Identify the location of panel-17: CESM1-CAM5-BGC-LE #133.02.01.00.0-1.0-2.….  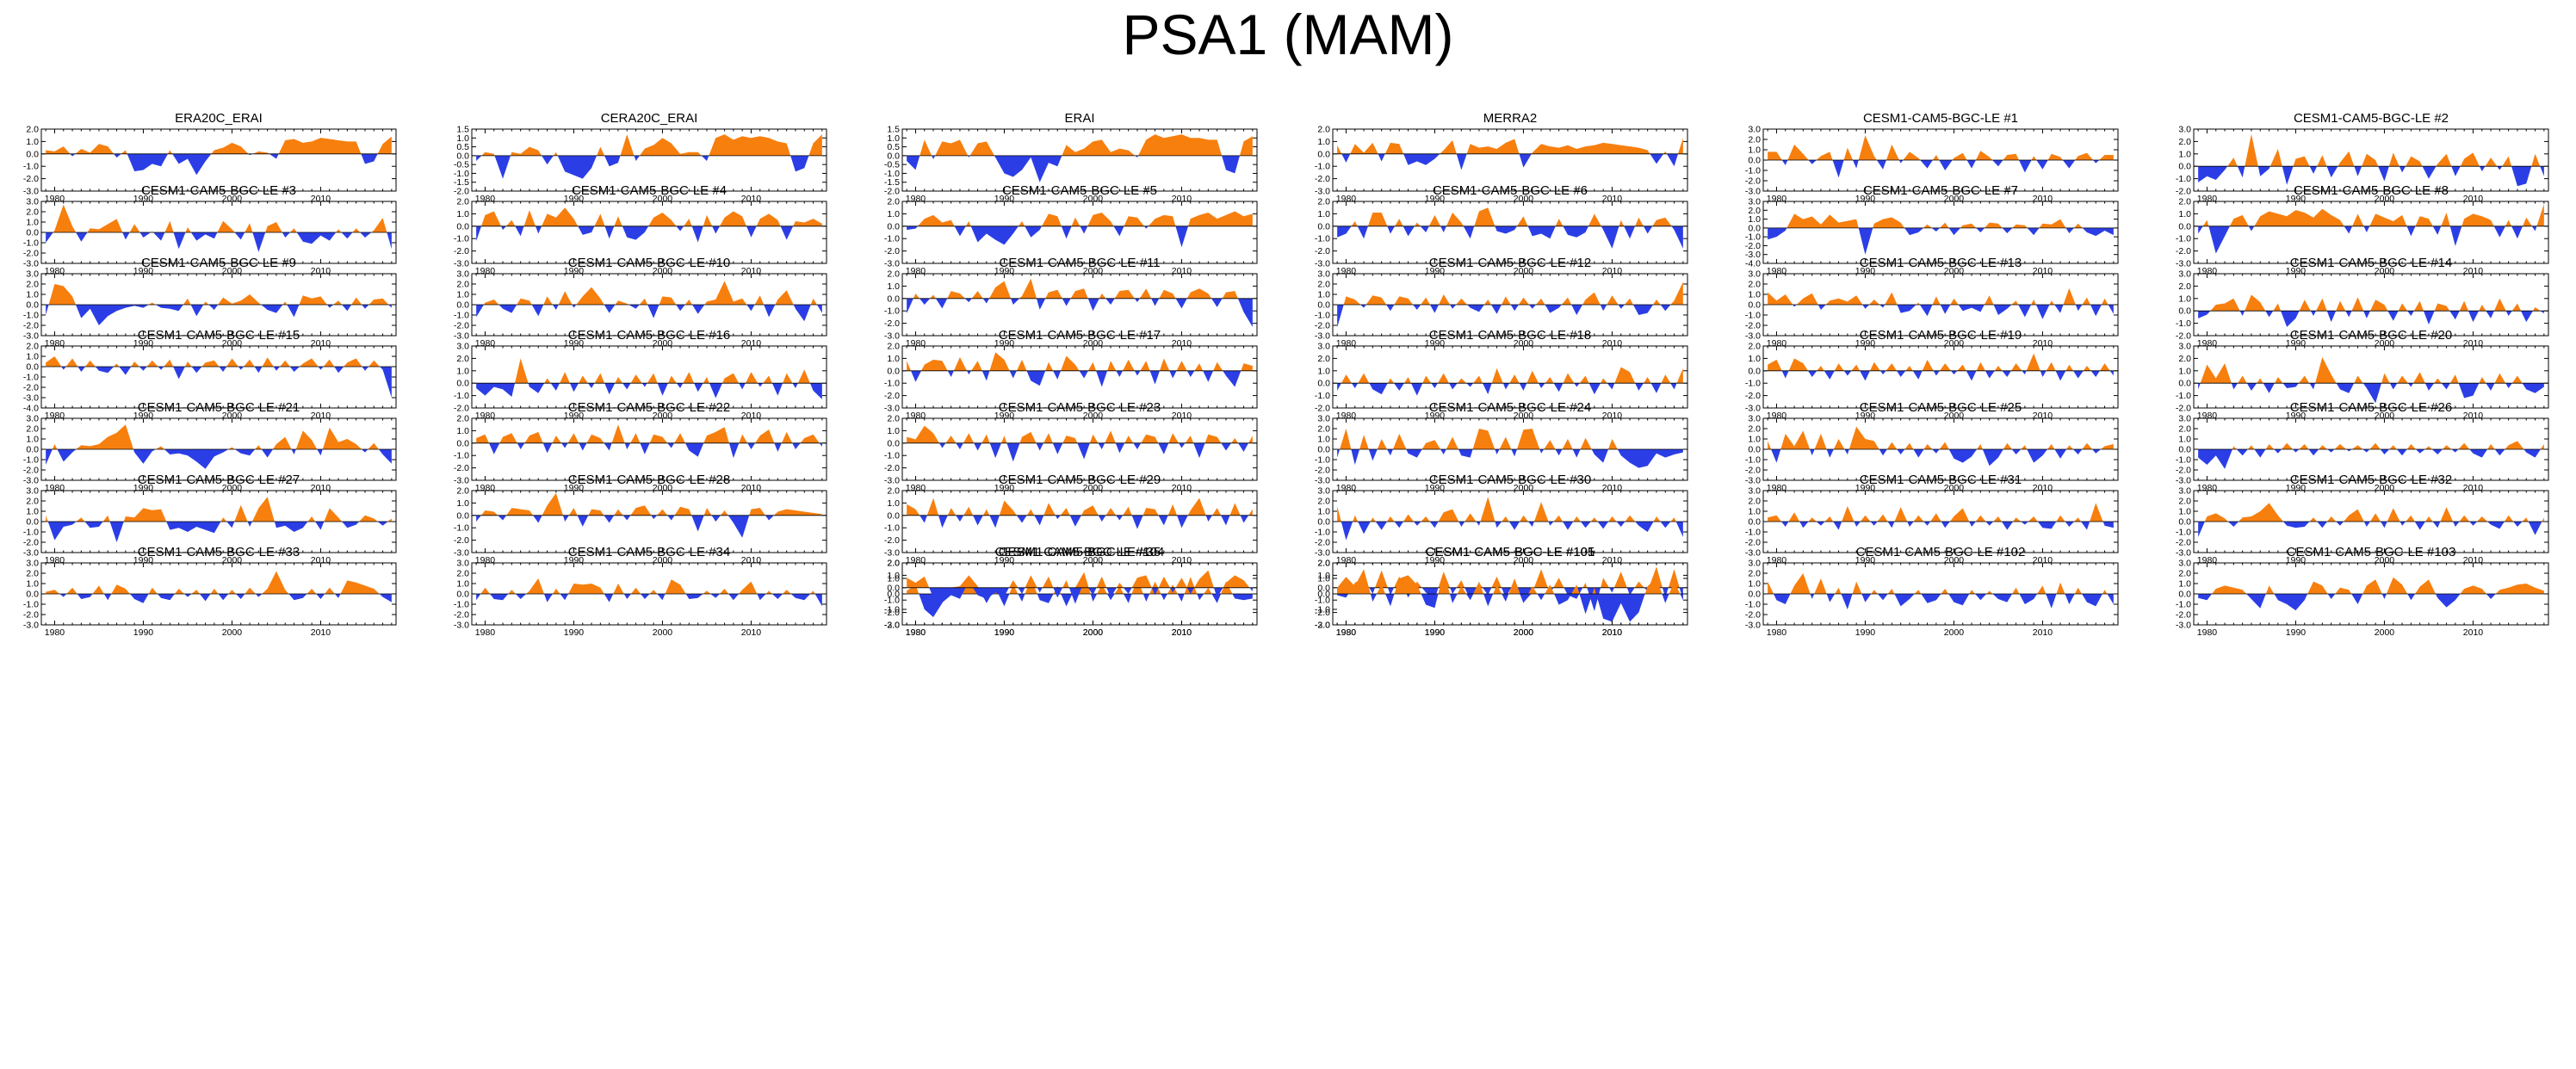
(1932, 302).